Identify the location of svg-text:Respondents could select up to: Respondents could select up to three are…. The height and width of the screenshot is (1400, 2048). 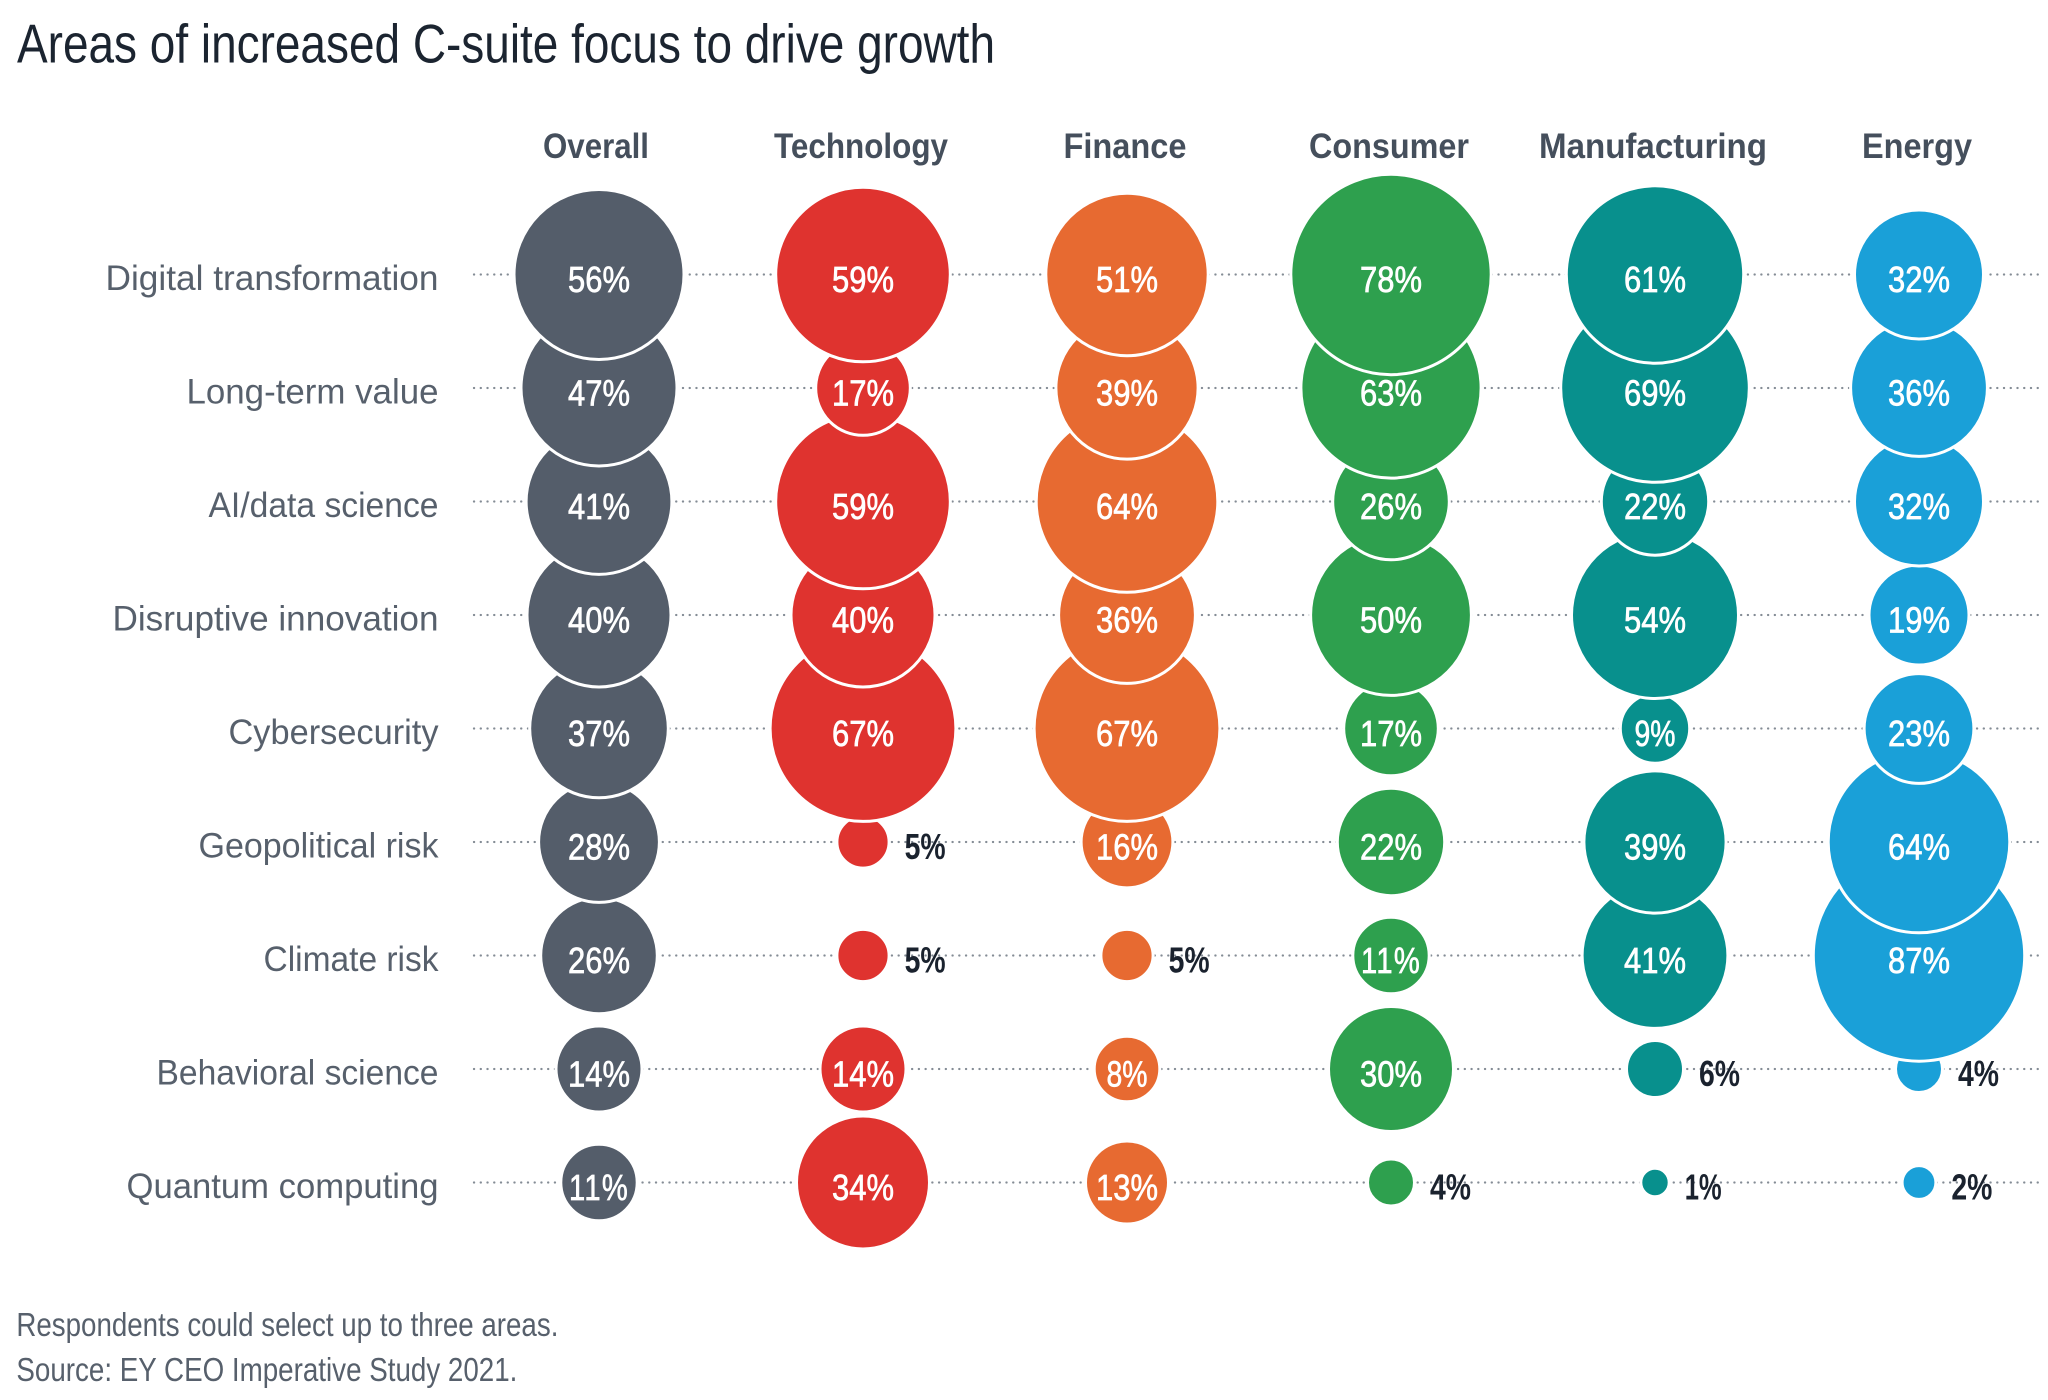
(287, 1324).